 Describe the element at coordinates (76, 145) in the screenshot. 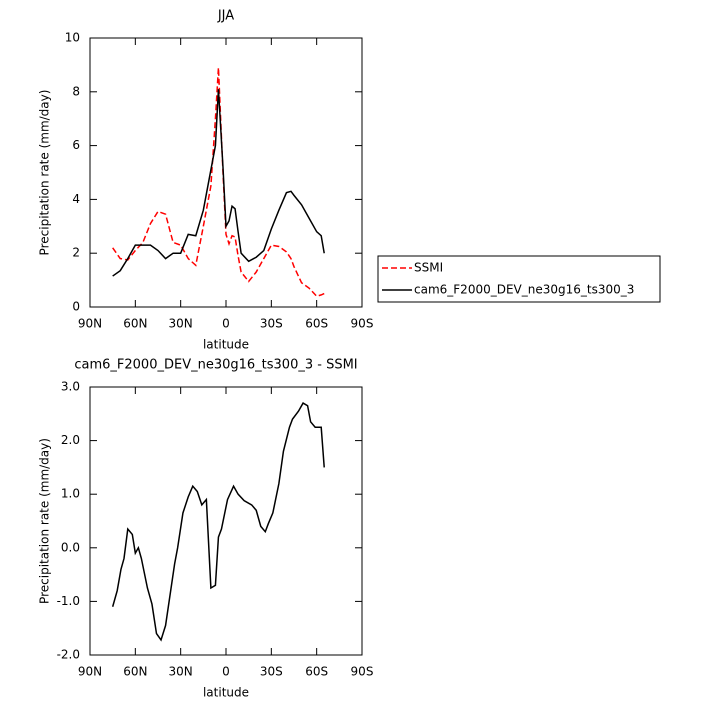

I see `y-tick-label: 6` at that location.